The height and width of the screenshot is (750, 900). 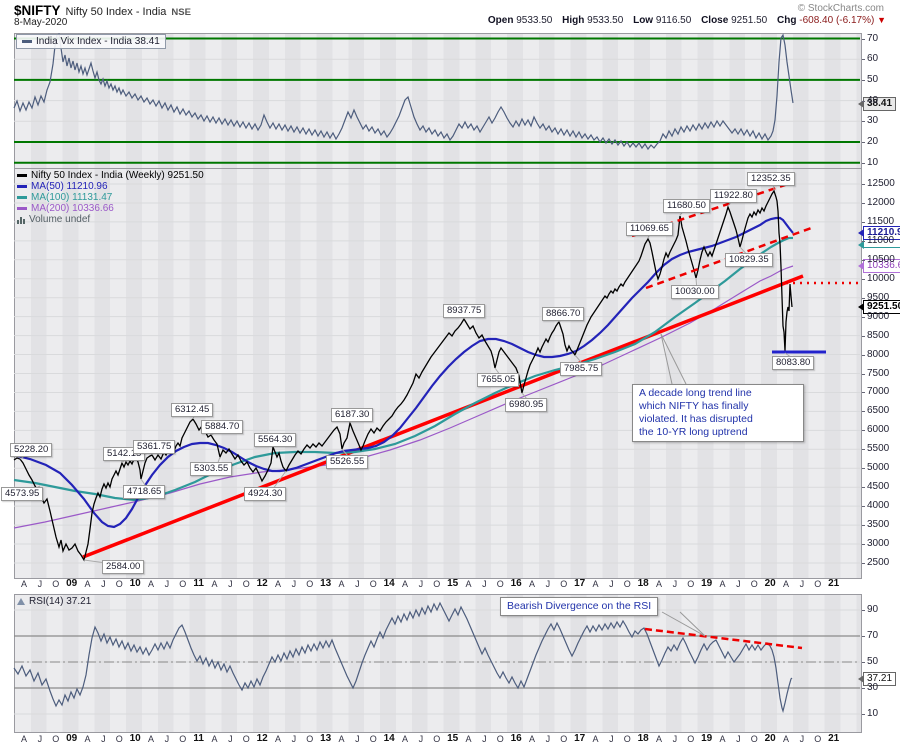 What do you see at coordinates (464, 311) in the screenshot?
I see `price-annotation: 8937.75` at bounding box center [464, 311].